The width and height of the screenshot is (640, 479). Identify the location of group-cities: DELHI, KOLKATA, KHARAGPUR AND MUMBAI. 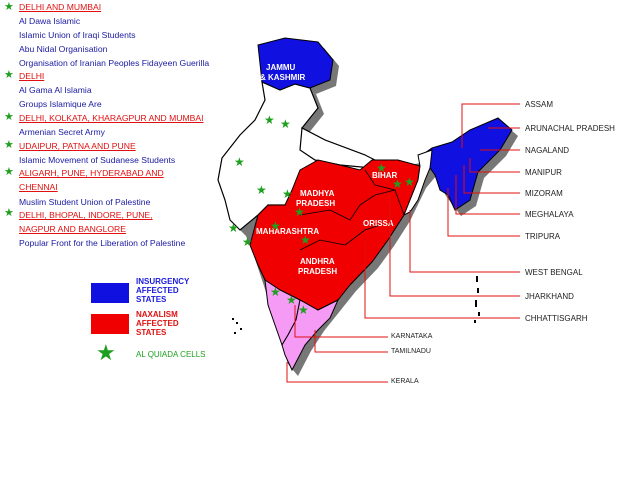
(111, 118).